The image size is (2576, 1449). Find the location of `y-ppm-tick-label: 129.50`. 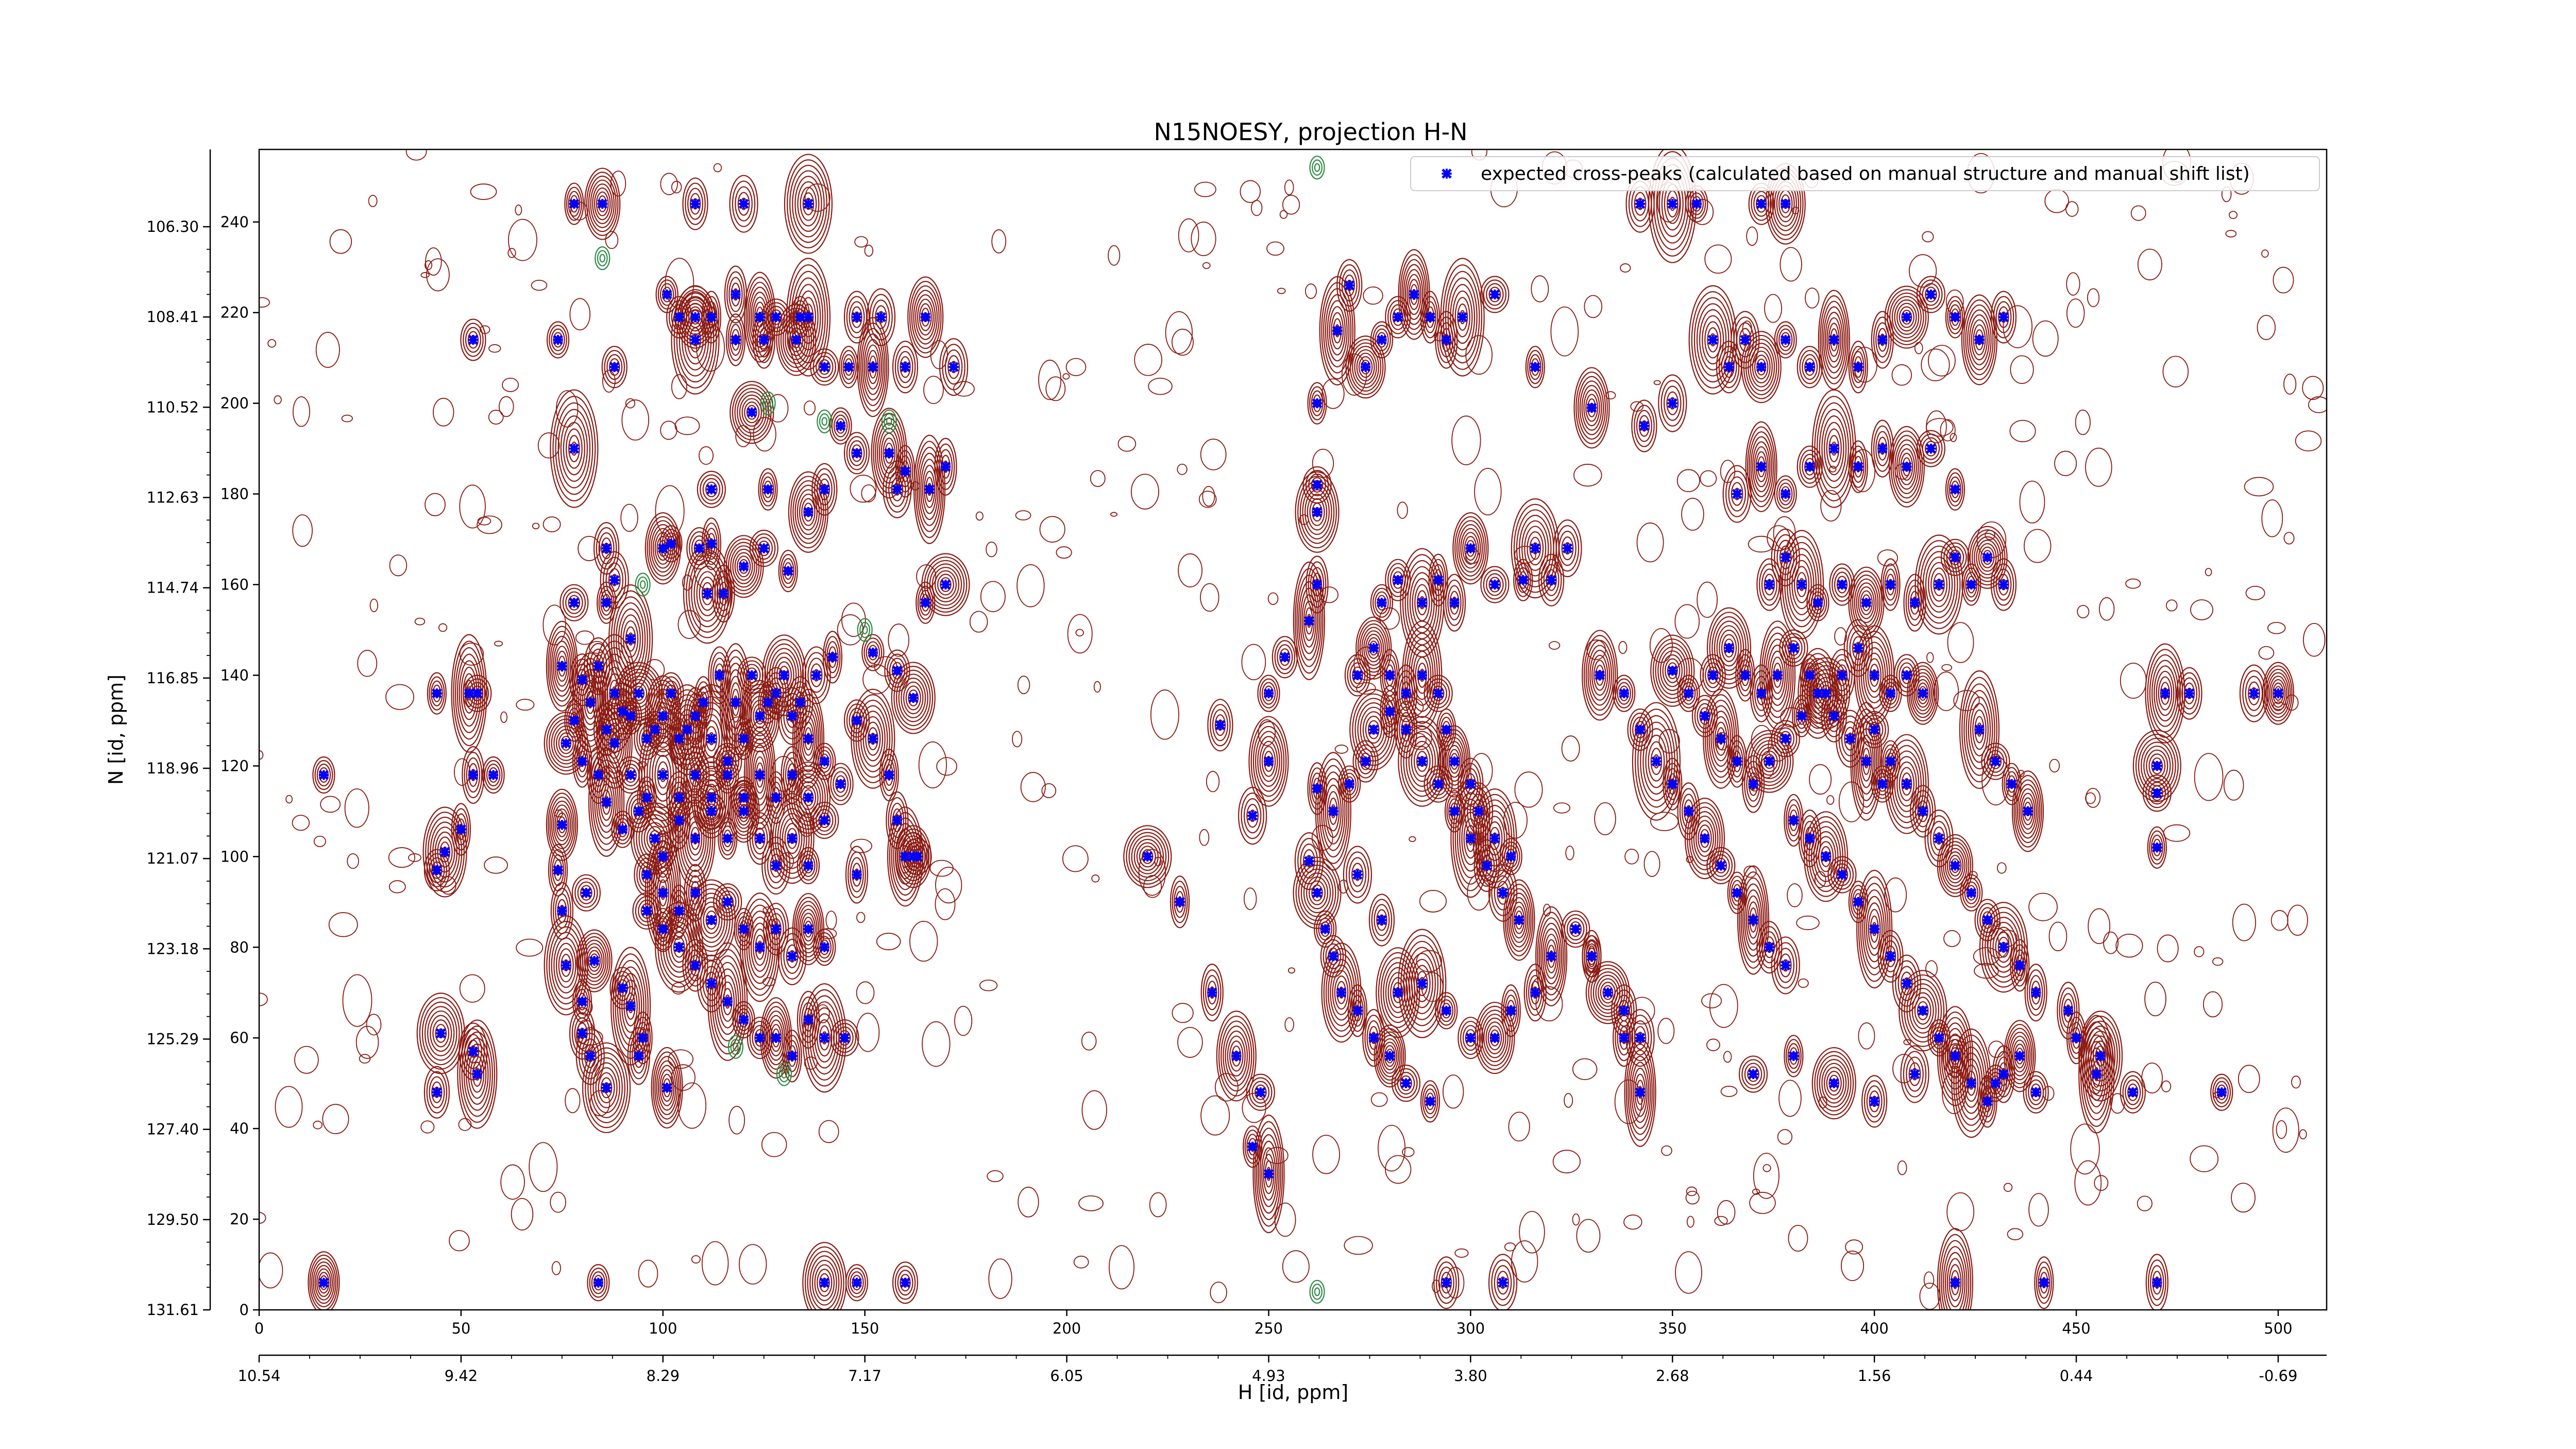

y-ppm-tick-label: 129.50 is located at coordinates (173, 1219).